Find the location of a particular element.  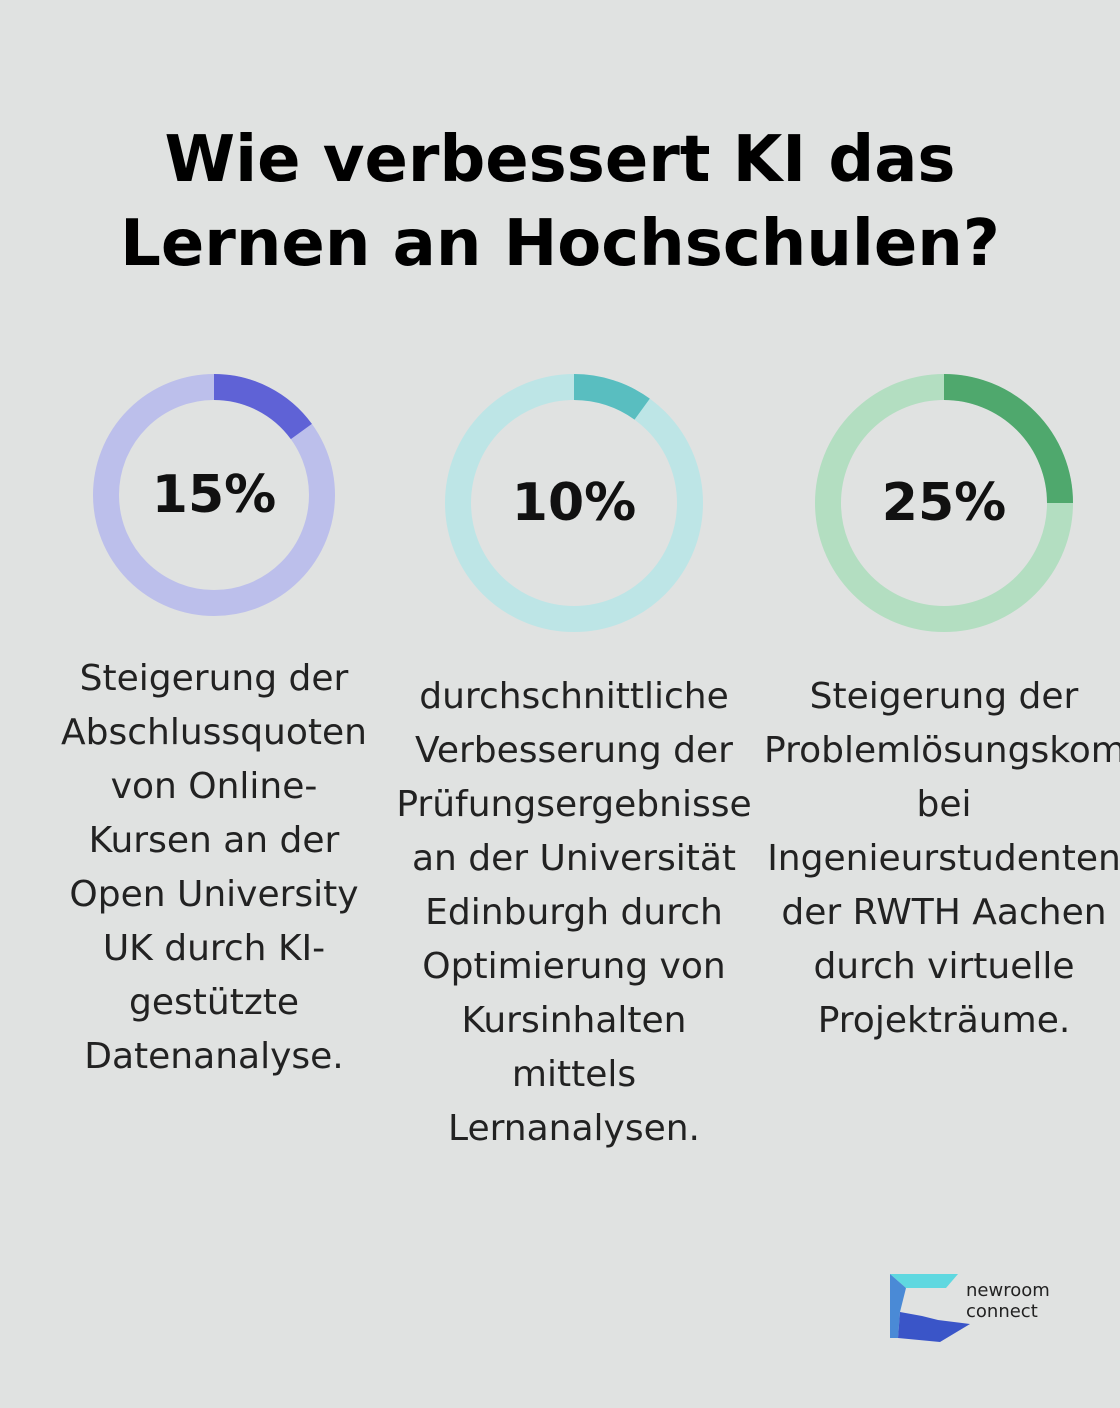

donut-chart-1: 15% is located at coordinates (214, 495).